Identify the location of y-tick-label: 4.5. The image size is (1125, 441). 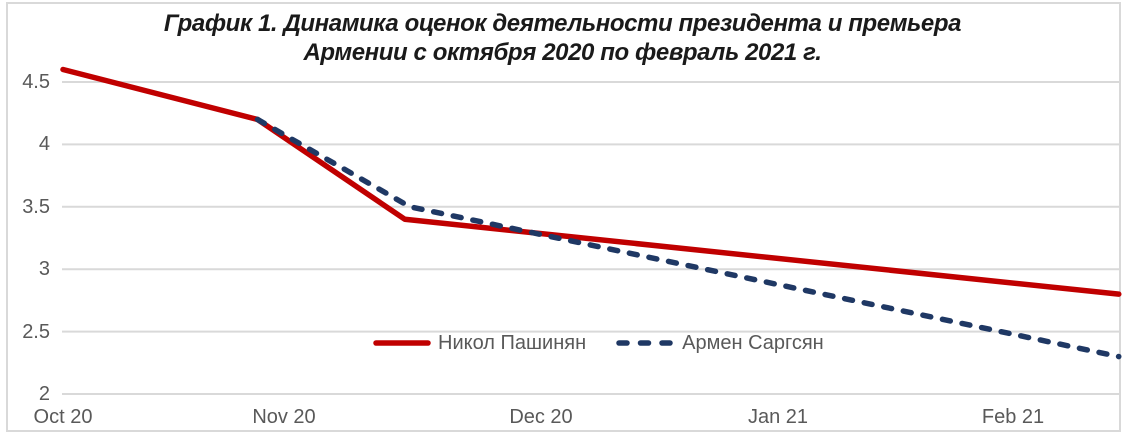
(36, 82).